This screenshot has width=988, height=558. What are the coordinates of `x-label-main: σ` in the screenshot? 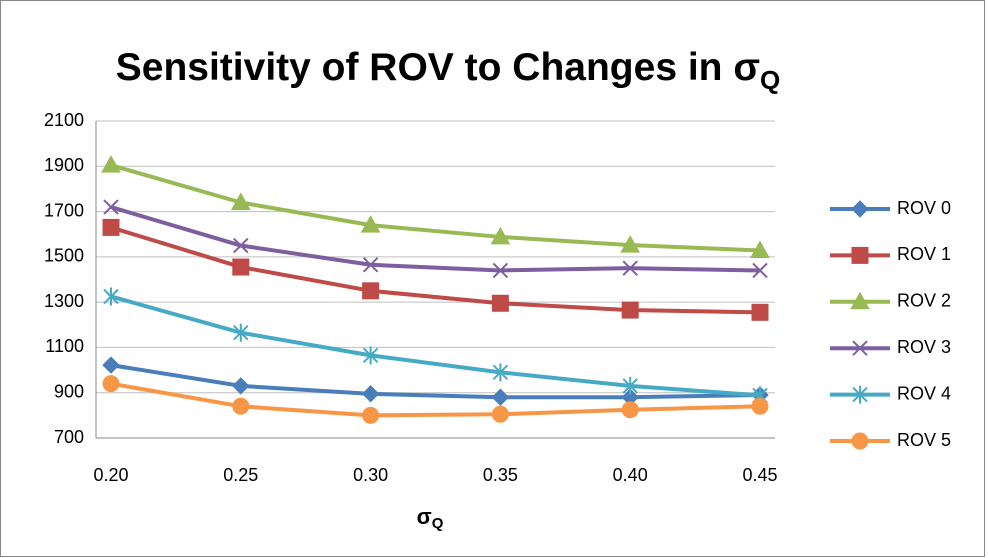 It's located at (424, 516).